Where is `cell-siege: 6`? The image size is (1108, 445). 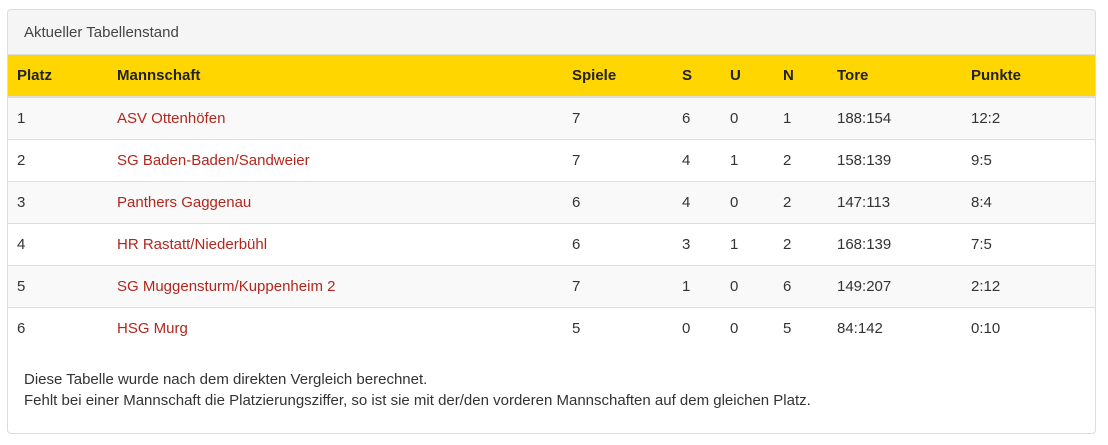
cell-siege: 6 is located at coordinates (686, 118).